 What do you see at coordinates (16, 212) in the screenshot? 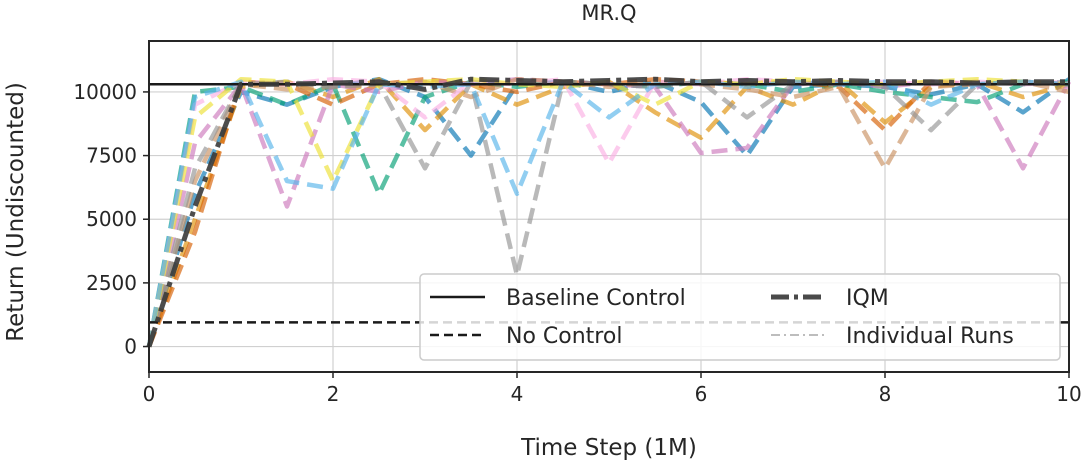
I see `y-axis-title: Return (Undiscounted)` at bounding box center [16, 212].